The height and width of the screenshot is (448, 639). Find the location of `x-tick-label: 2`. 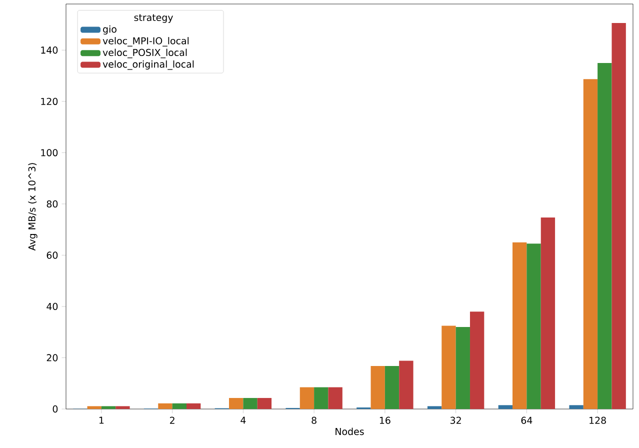

x-tick-label: 2 is located at coordinates (172, 420).